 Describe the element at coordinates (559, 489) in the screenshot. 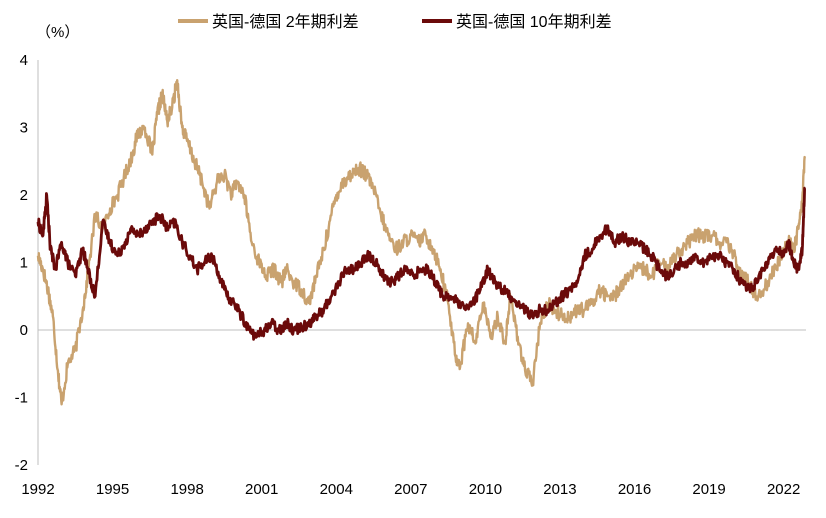

I see `x-tick-label: 2013` at that location.